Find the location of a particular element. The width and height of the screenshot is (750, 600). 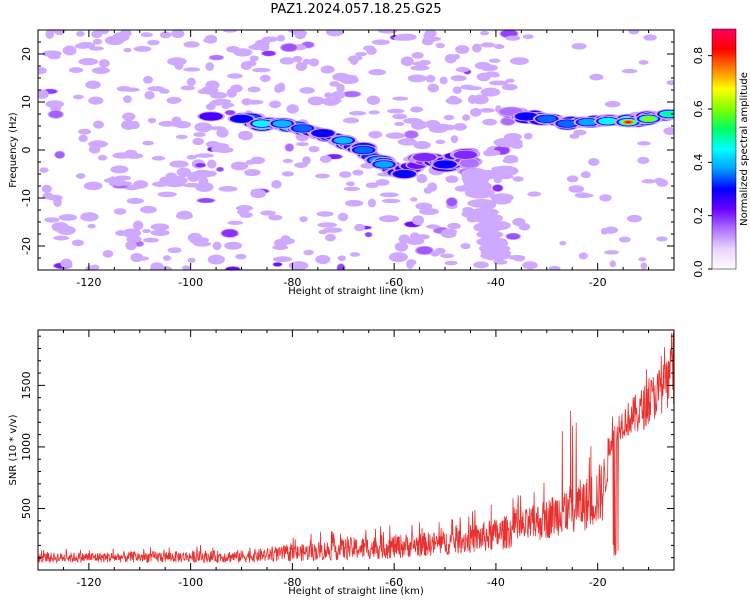

colorbar is located at coordinates (724, 149).